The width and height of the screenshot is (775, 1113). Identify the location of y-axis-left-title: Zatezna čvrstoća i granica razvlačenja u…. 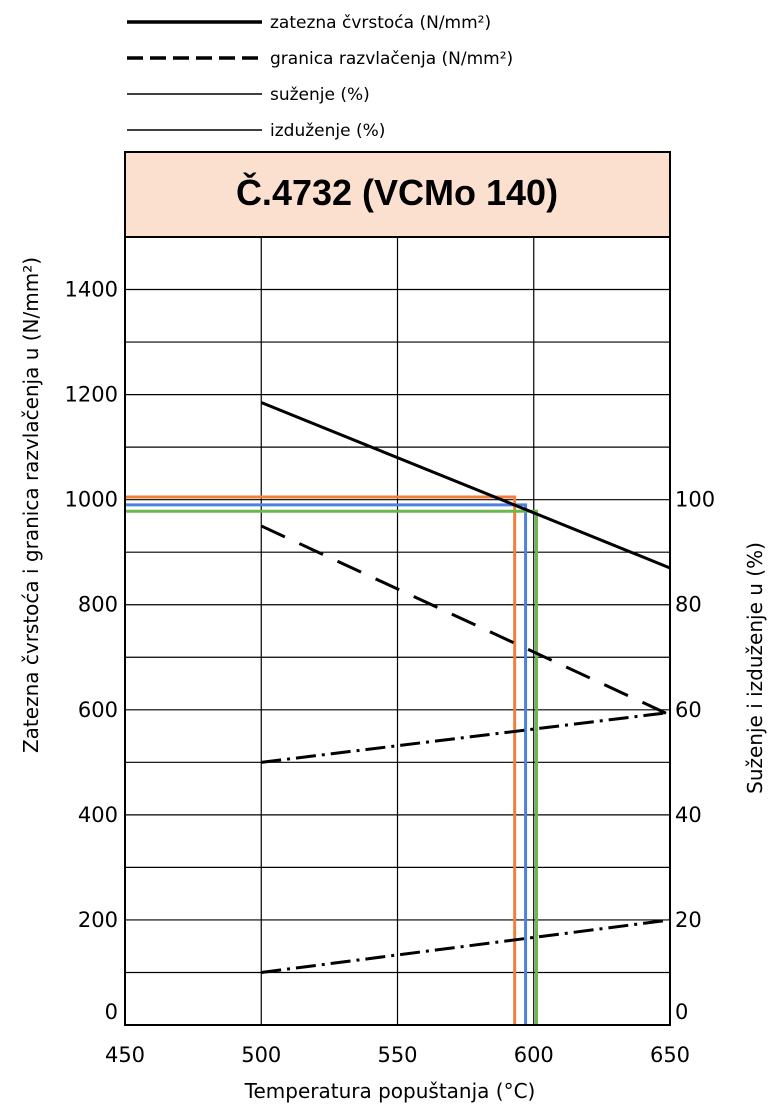
(31, 505).